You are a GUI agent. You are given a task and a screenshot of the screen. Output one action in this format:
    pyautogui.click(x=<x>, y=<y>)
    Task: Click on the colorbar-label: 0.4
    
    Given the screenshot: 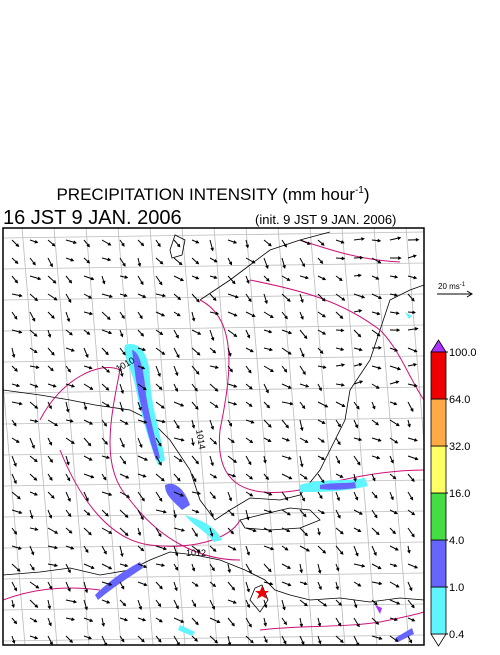 What is the action you would take?
    pyautogui.click(x=456, y=635)
    